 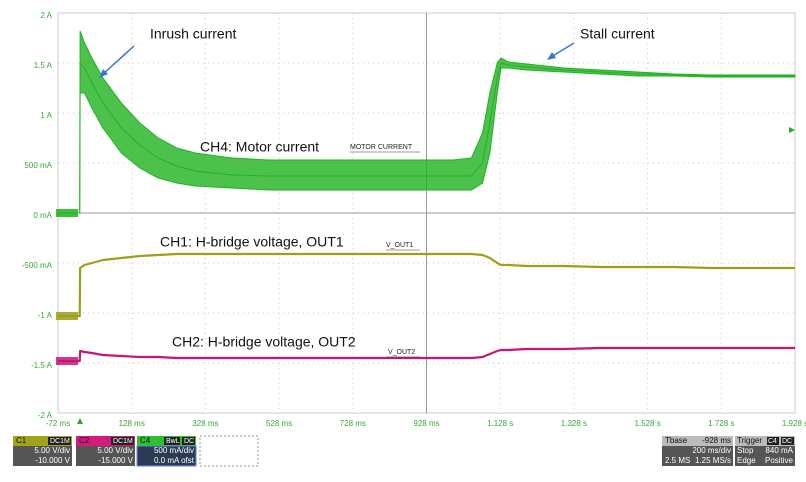 What do you see at coordinates (772, 441) in the screenshot?
I see `trigger-source: C4` at bounding box center [772, 441].